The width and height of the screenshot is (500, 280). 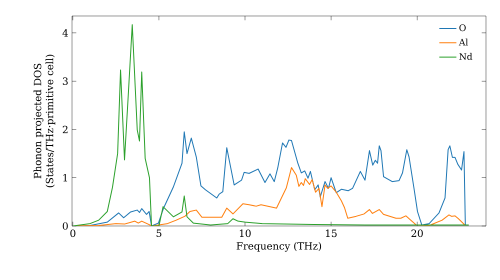 What do you see at coordinates (73, 234) in the screenshot?
I see `x-tick-label: 0` at bounding box center [73, 234].